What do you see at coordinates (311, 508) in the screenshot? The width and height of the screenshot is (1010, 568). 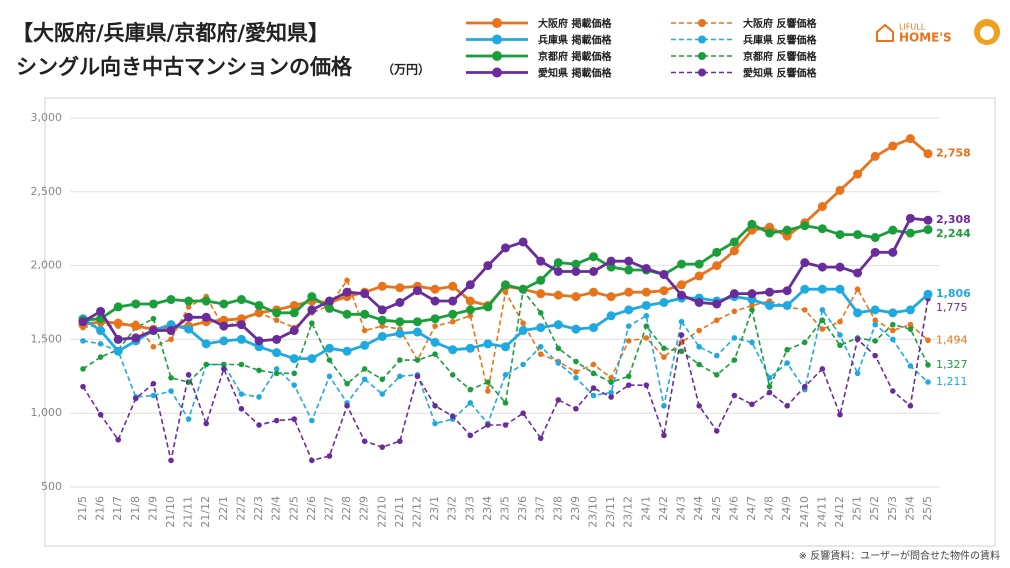 I see `x-tick-label: 22/6` at bounding box center [311, 508].